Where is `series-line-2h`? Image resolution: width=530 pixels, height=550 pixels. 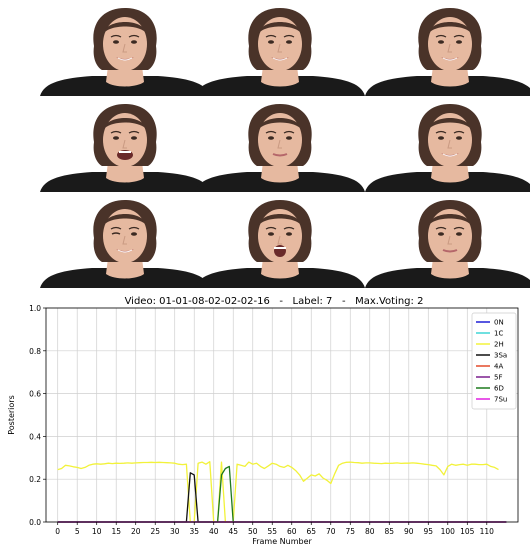 series-line-2h is located at coordinates (278, 492).